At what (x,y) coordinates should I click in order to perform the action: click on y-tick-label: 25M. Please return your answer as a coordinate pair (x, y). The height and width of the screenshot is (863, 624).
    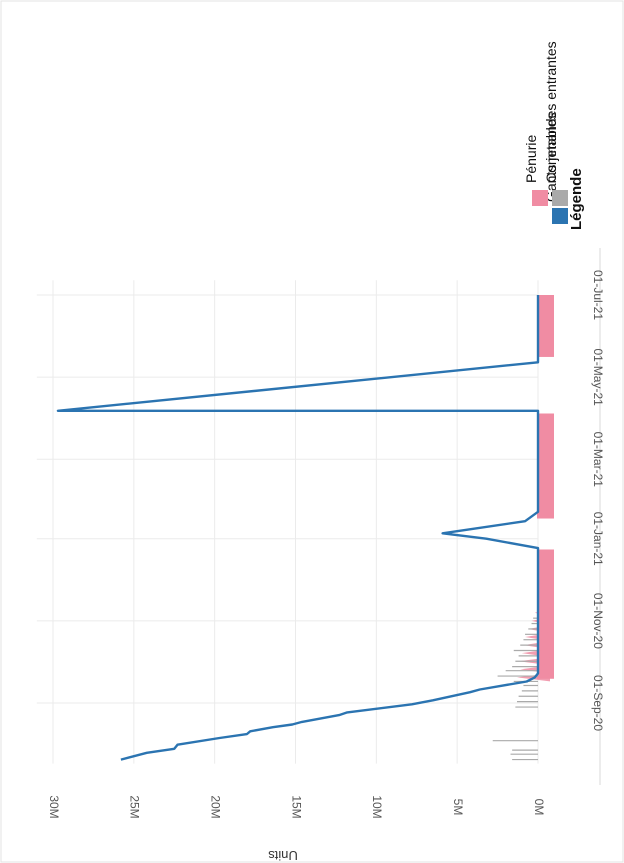
    Looking at the image, I should click on (135, 806).